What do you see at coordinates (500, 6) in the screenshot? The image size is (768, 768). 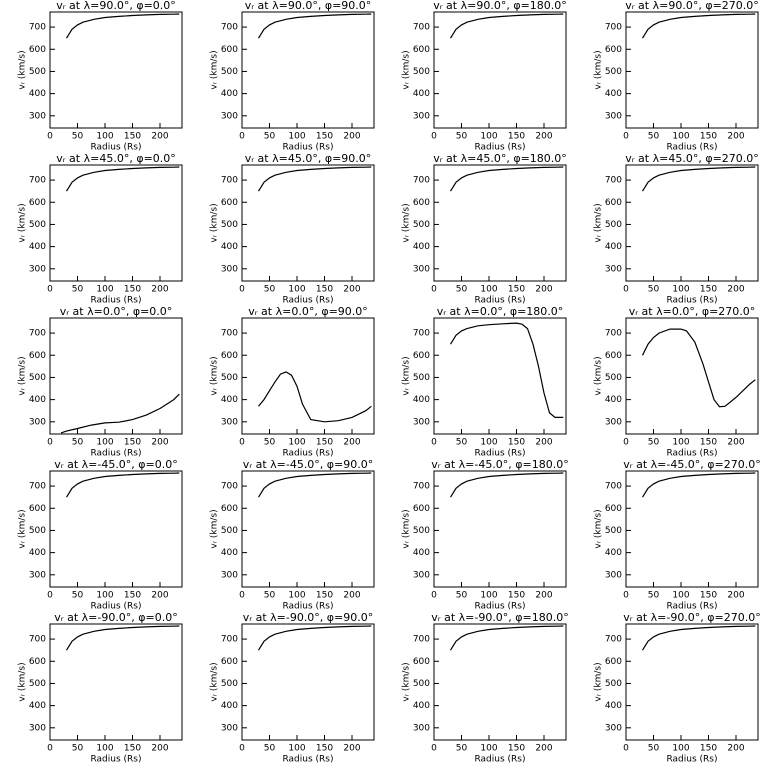 I see `panel-title: vᵣ at λ=90.0°, φ=180.0°` at bounding box center [500, 6].